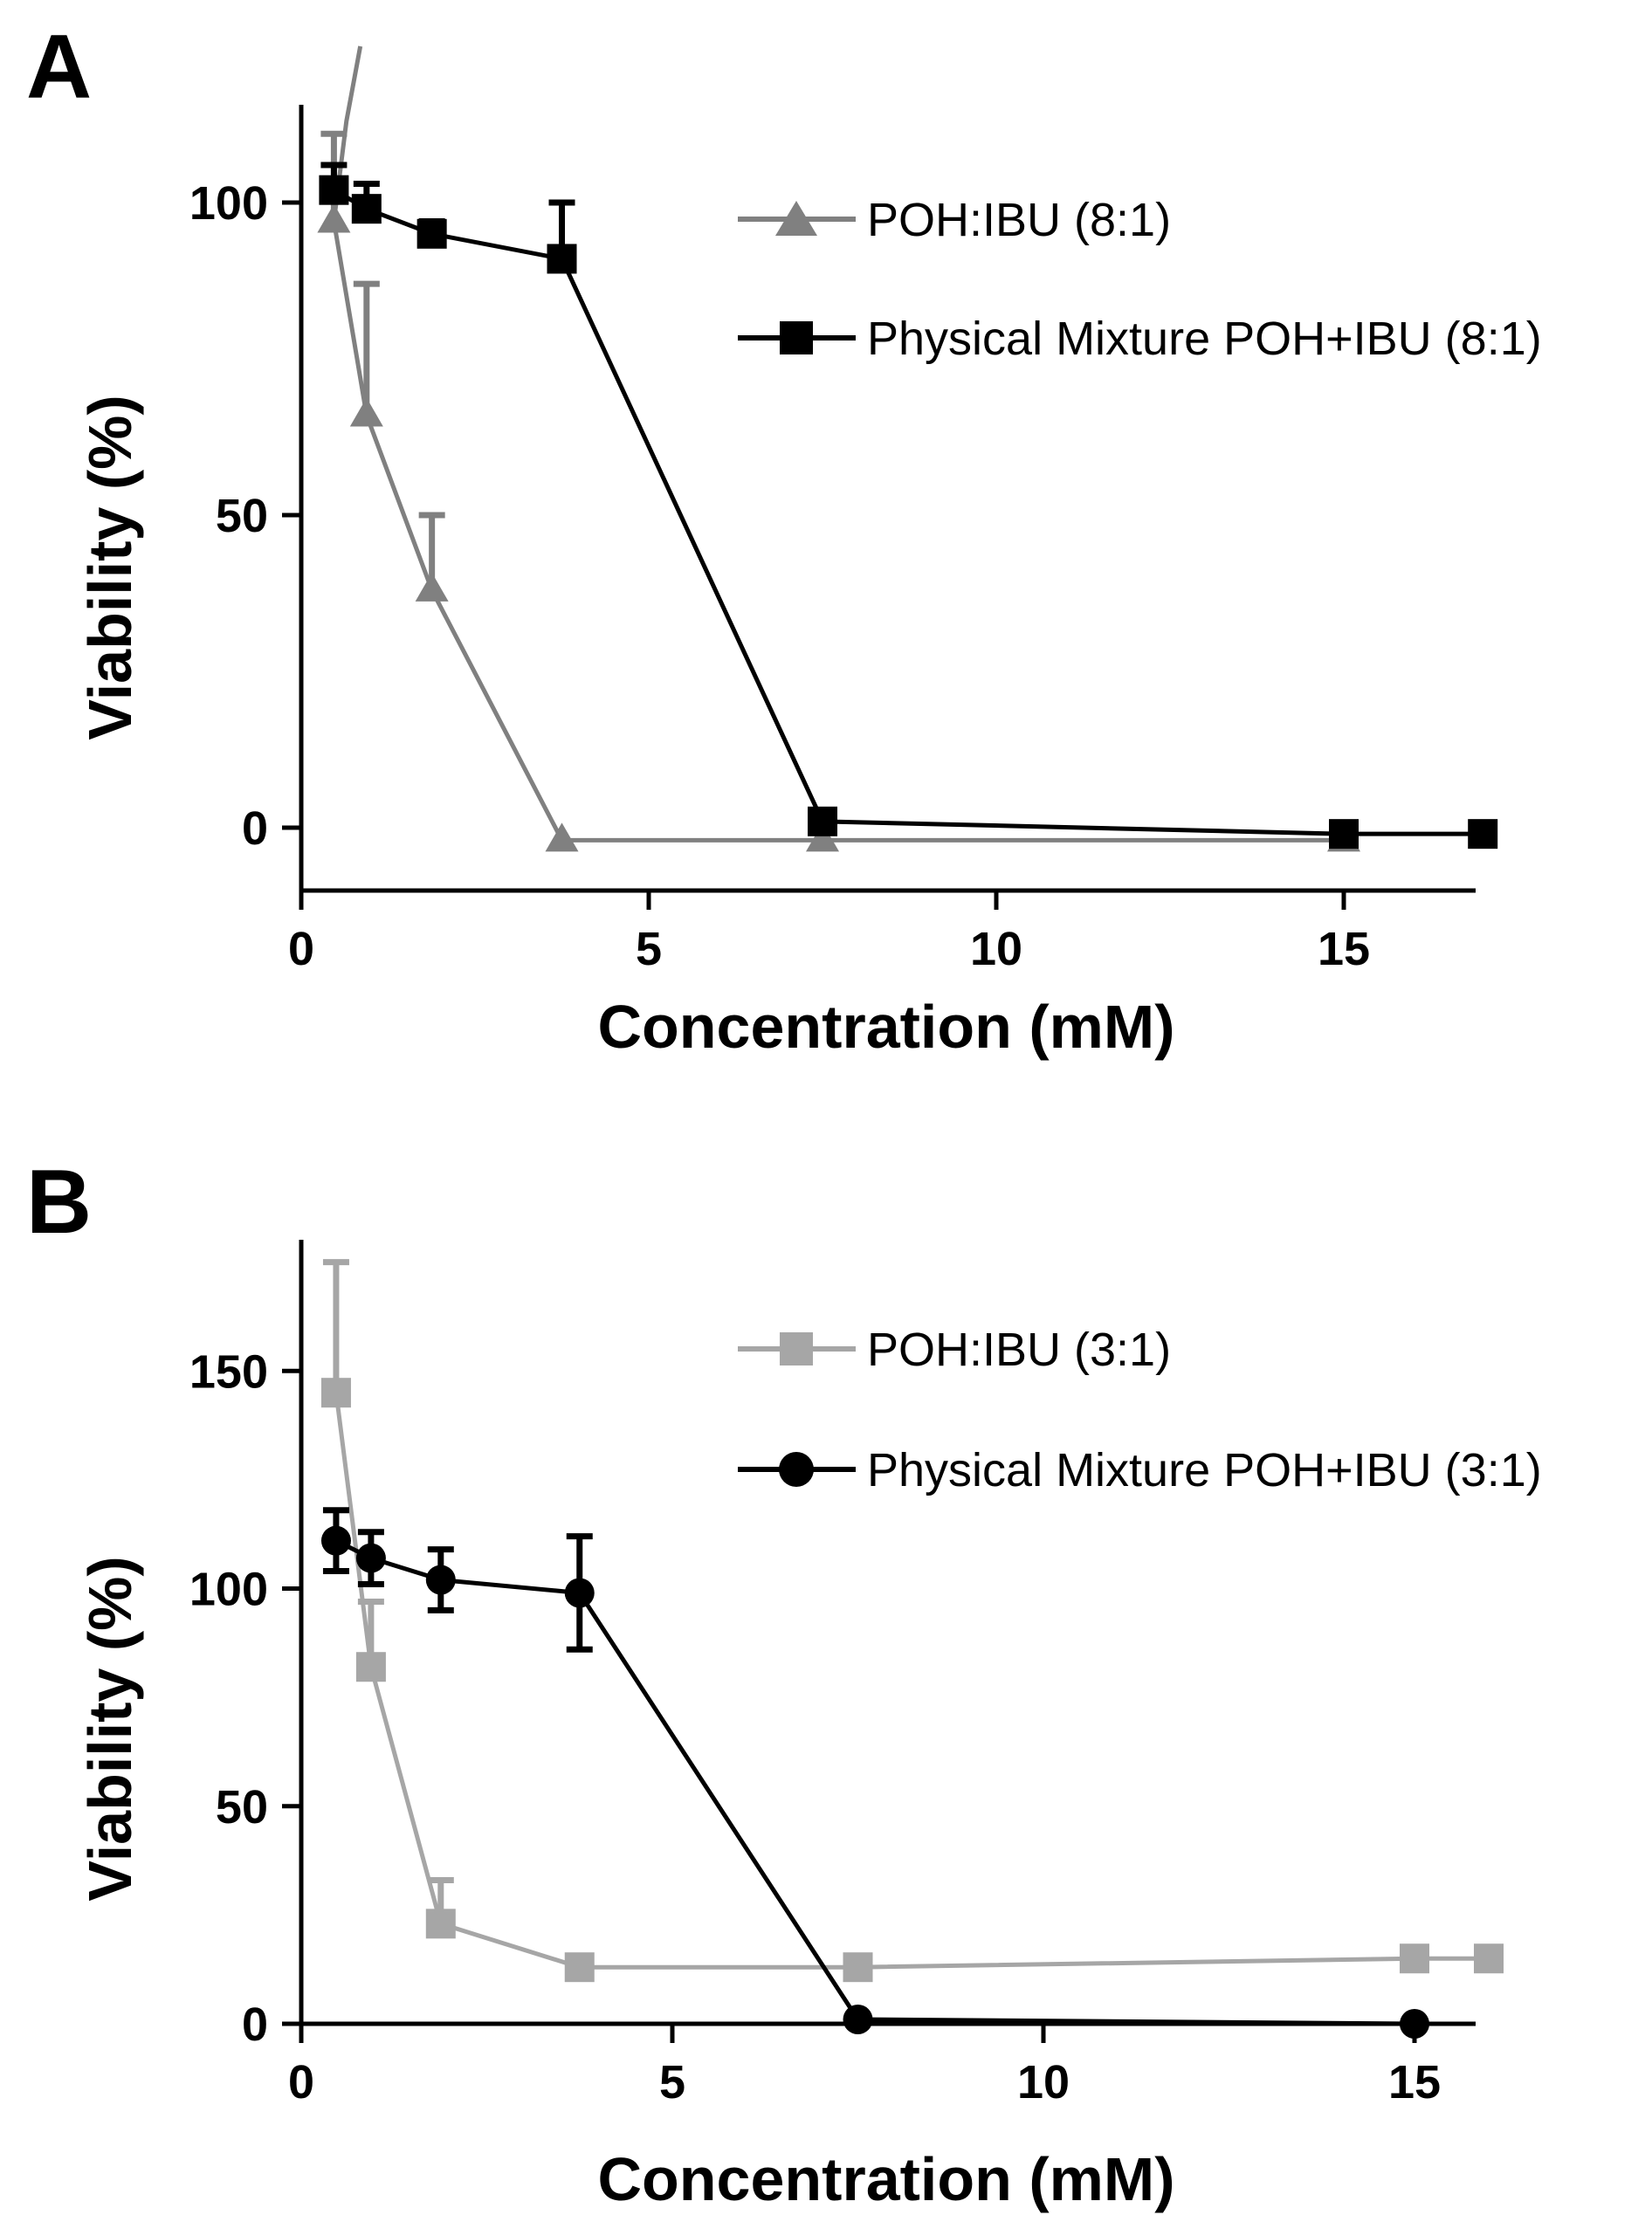 This screenshot has height=2215, width=1652. I want to click on panel-b-legend-entry-2: Physical Mixture POH+IBU (3:1), so click(1140, 1470).